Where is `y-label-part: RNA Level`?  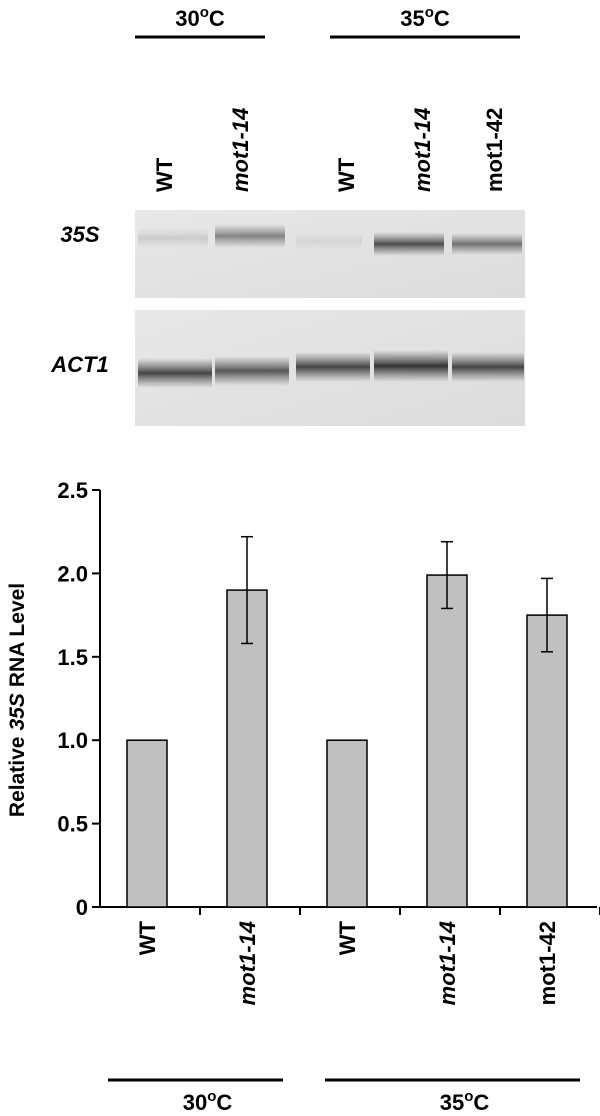 y-label-part: RNA Level is located at coordinates (17, 635).